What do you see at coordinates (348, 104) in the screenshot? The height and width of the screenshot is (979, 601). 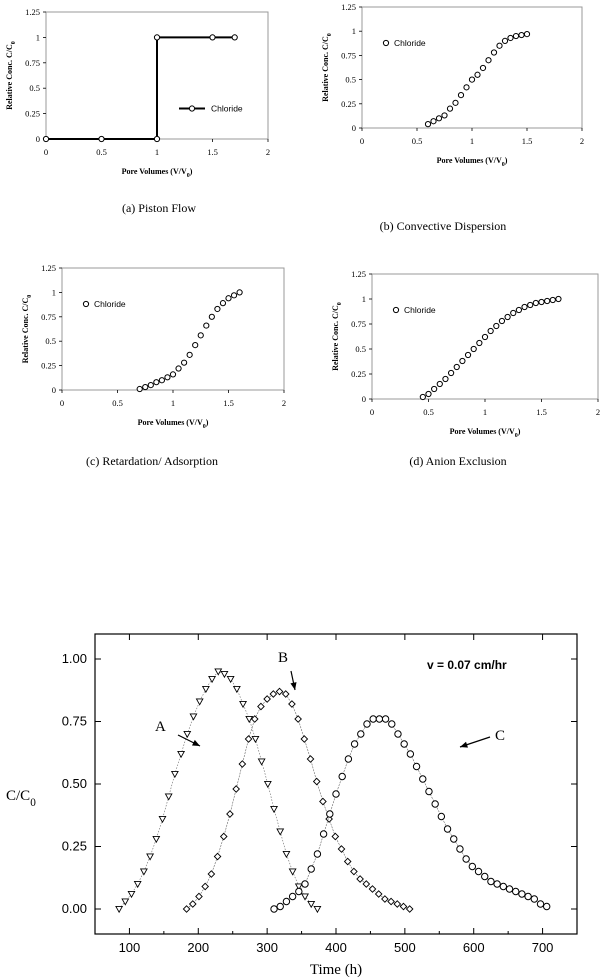 I see `y-tick-label: 0.25` at bounding box center [348, 104].